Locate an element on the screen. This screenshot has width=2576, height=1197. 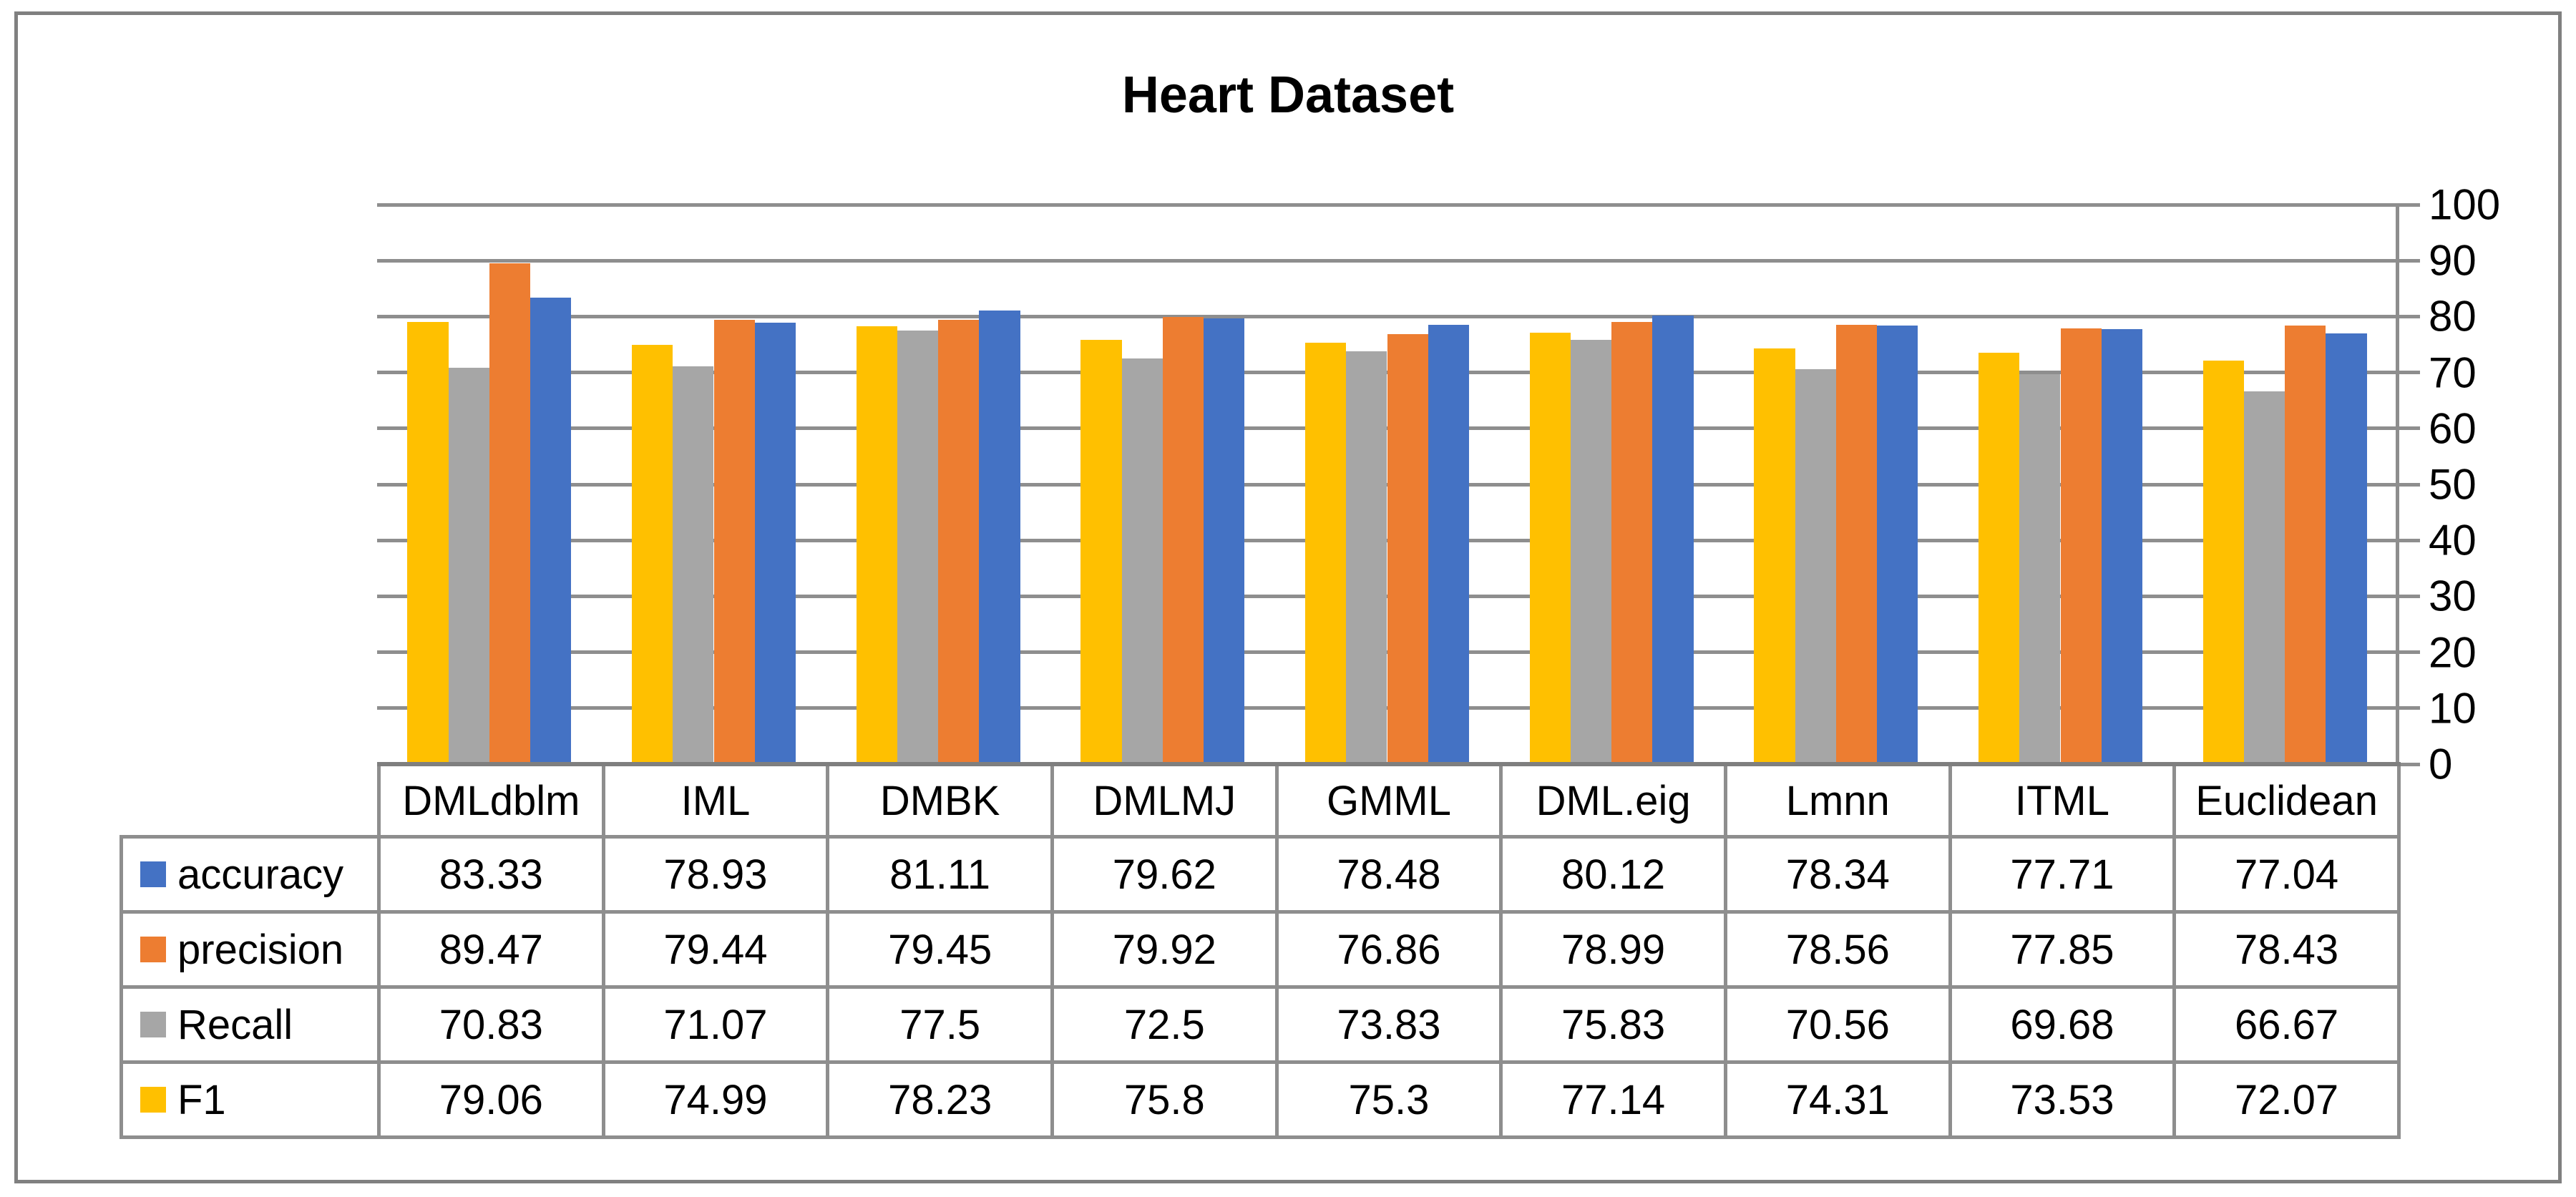
bar-DMLMJ-Recall is located at coordinates (1142, 561).